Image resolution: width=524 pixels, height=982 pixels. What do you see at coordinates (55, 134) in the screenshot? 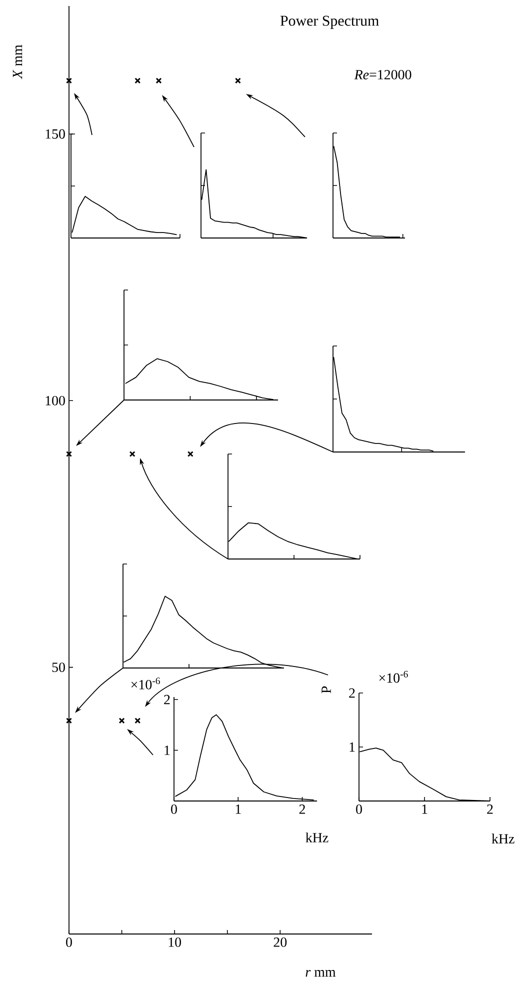
I see `y-tick-label: 150` at bounding box center [55, 134].